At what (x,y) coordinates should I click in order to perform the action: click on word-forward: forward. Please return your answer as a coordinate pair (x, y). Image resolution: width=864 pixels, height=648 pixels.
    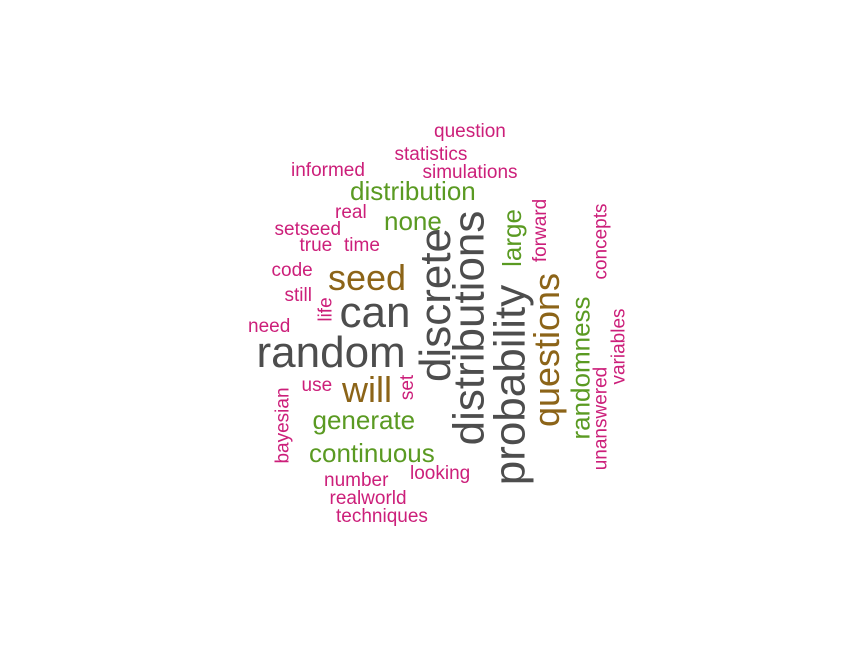
    Looking at the image, I should click on (540, 230).